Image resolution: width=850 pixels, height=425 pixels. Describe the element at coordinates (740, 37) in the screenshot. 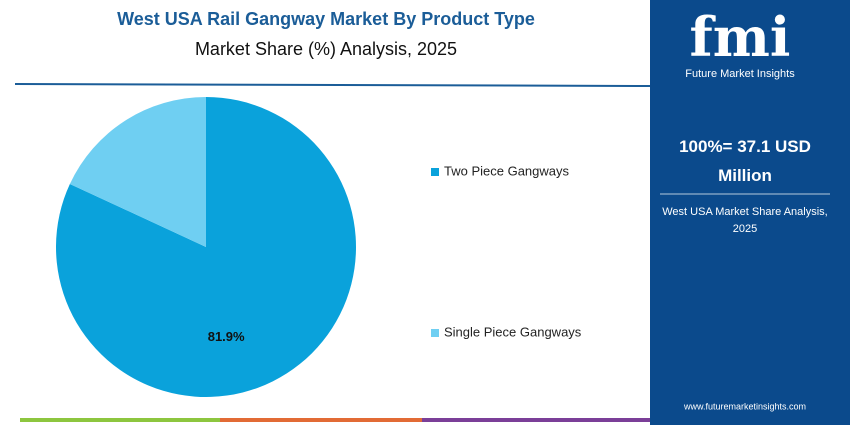

I see `logo: fmi` at that location.